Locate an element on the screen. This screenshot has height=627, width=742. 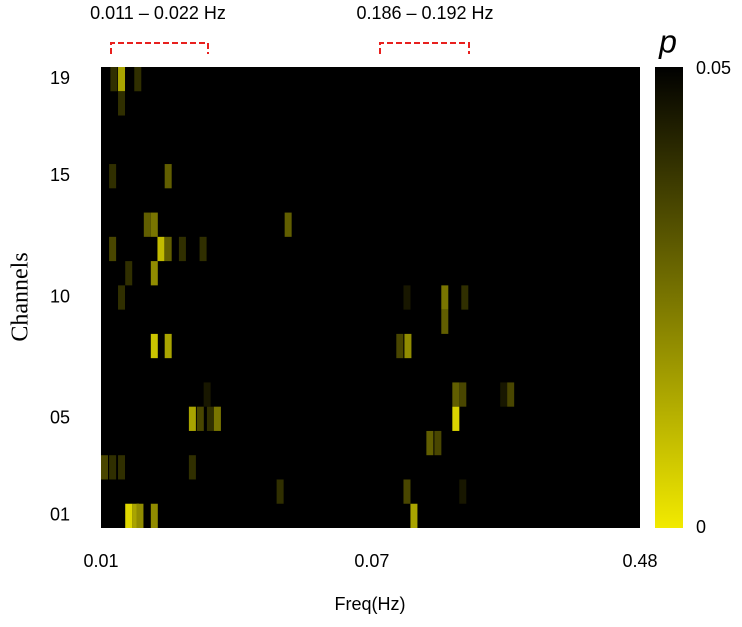
y-tick-label: 01 is located at coordinates (60, 515).